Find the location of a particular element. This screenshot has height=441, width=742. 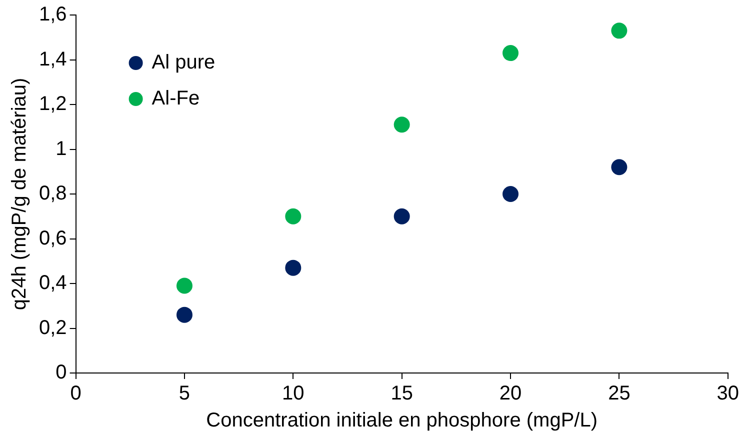

x-tick-label: 25 is located at coordinates (619, 393).